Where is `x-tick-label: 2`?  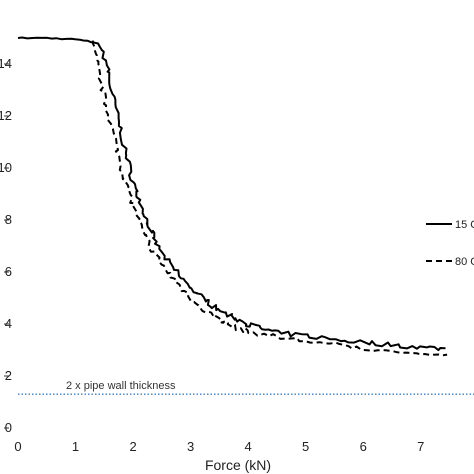 x-tick-label: 2 is located at coordinates (132, 446).